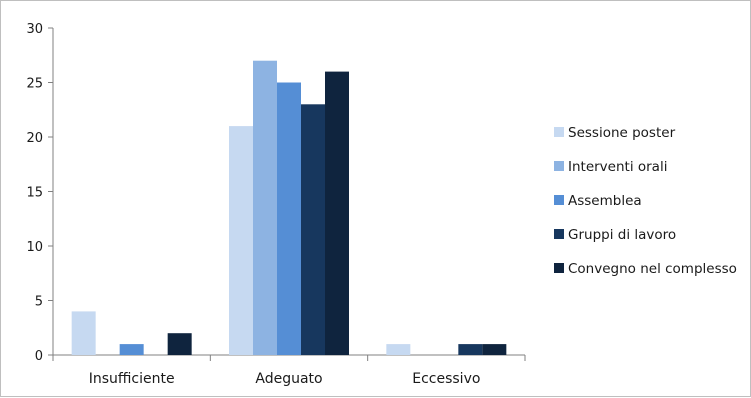 The height and width of the screenshot is (398, 751). I want to click on x-category-label: Insufficiente, so click(132, 379).